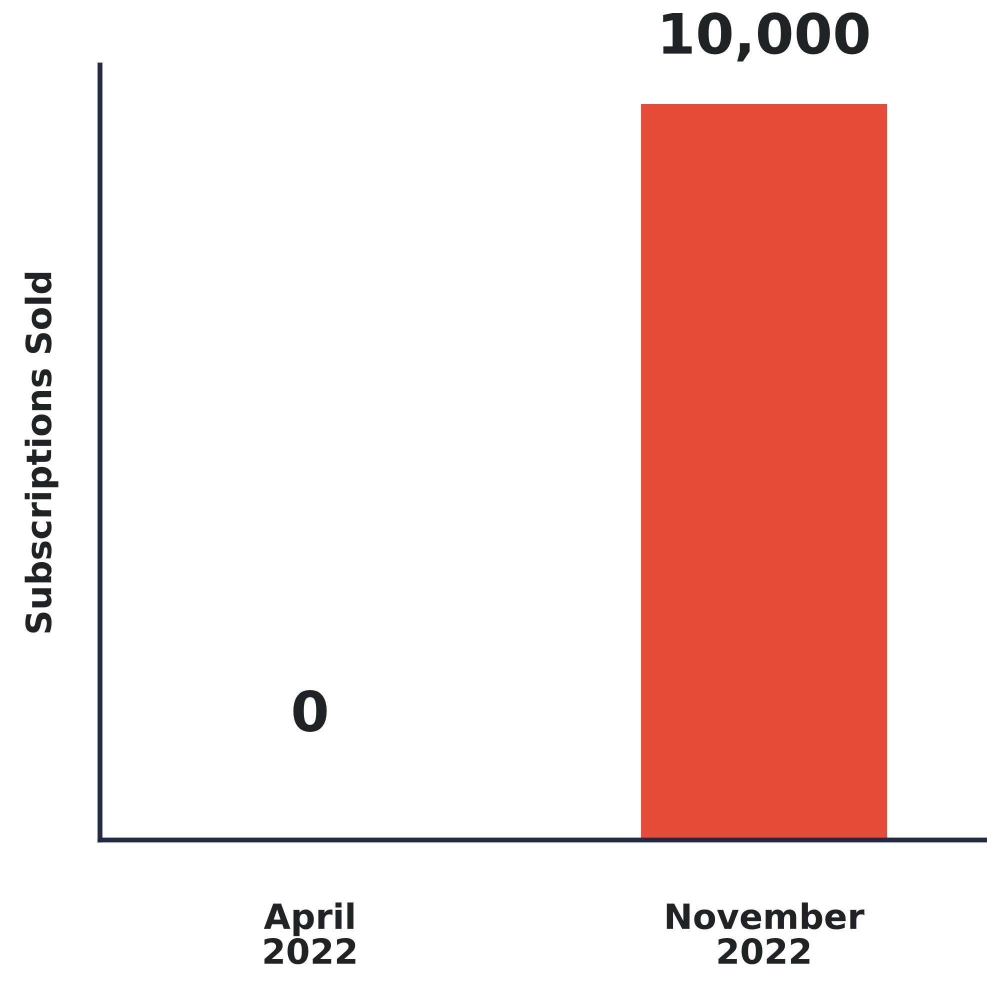 The image size is (987, 997). Describe the element at coordinates (41, 452) in the screenshot. I see `y-axis-title: Subscriptions Sold` at that location.